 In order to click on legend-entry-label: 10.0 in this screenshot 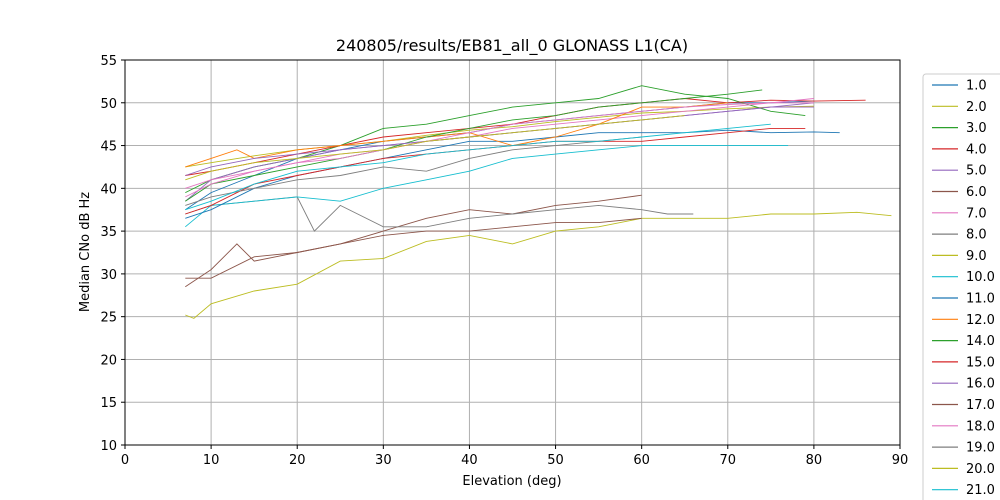, I will do `click(980, 277)`.